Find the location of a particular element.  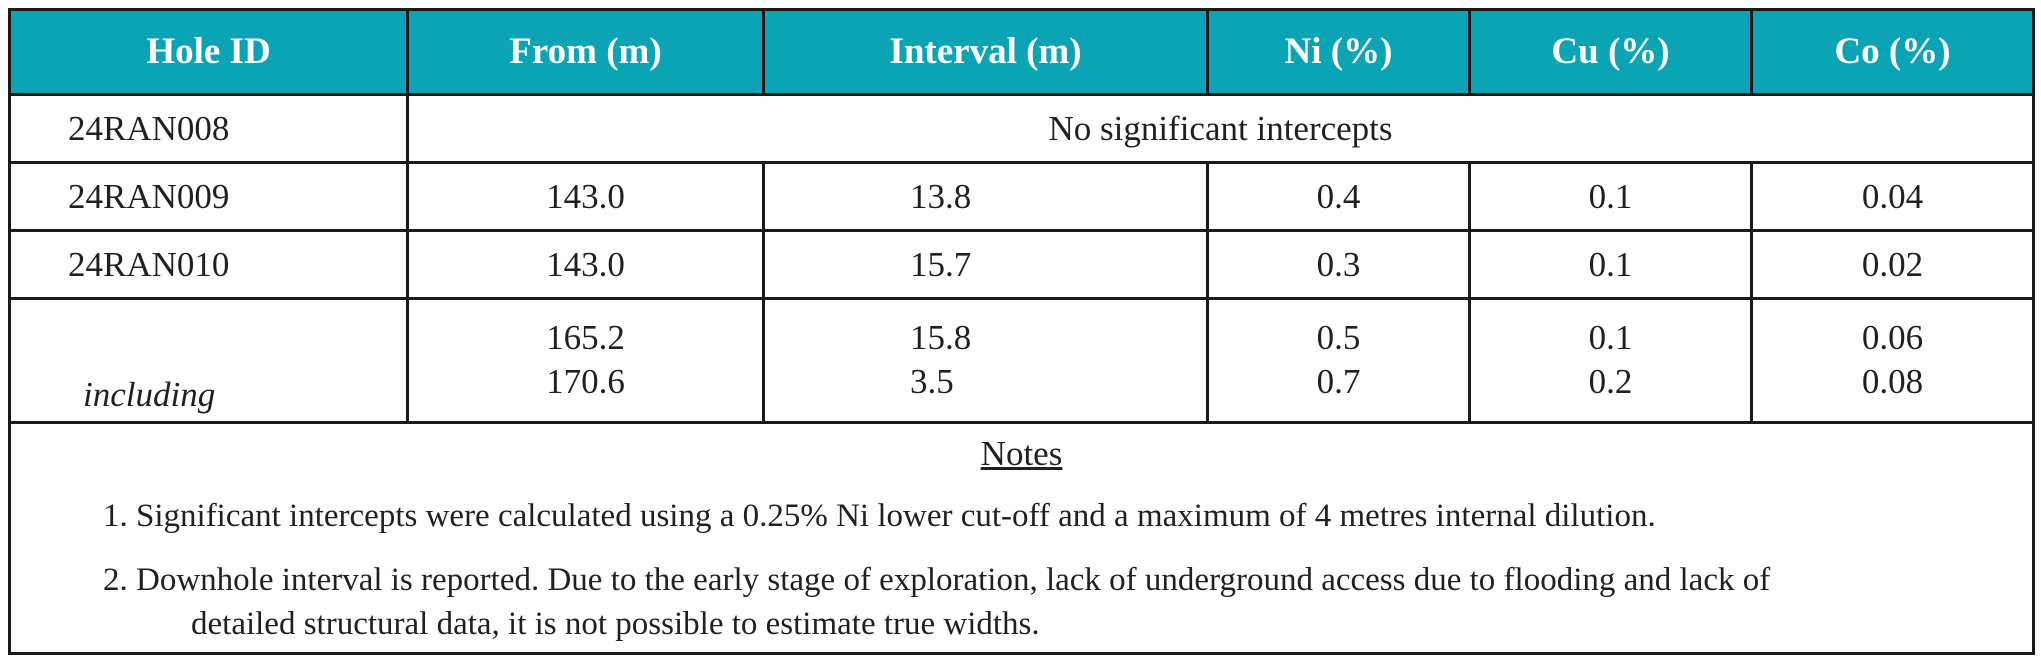

co-cell: 0.02 is located at coordinates (1892, 264).